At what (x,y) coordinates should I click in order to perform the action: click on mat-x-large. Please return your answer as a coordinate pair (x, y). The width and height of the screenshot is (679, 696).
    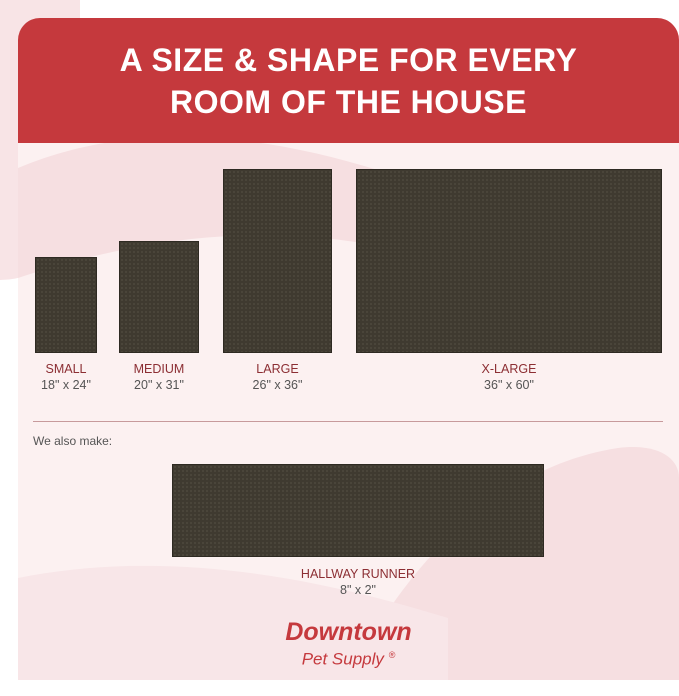
    Looking at the image, I should click on (509, 261).